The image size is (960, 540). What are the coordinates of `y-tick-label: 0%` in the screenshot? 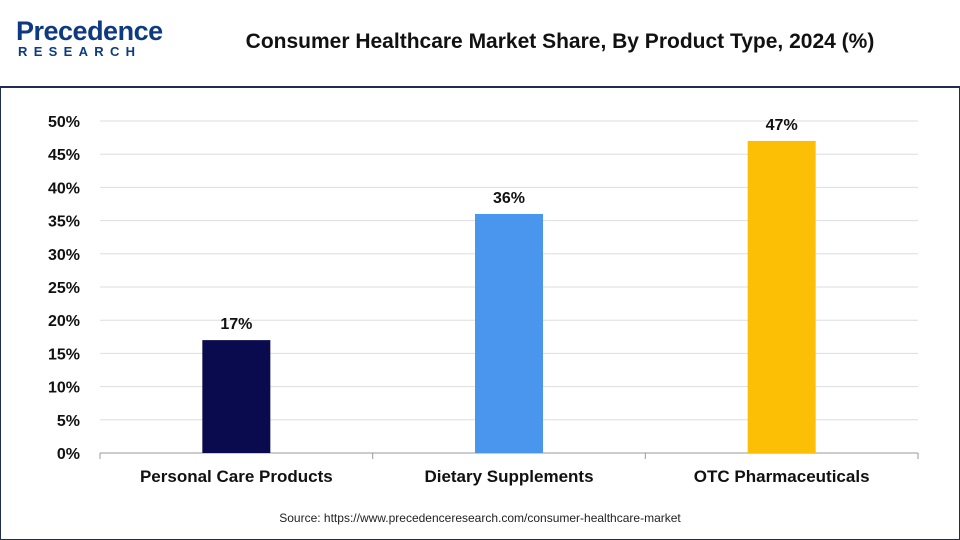 It's located at (68, 454).